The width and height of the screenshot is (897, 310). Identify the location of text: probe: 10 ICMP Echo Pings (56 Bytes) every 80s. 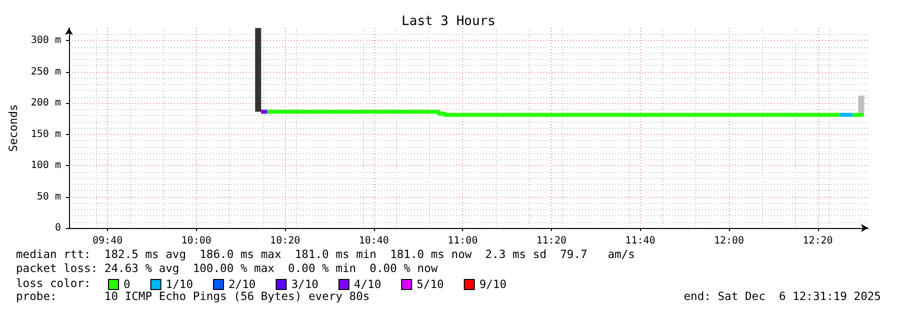
(193, 296).